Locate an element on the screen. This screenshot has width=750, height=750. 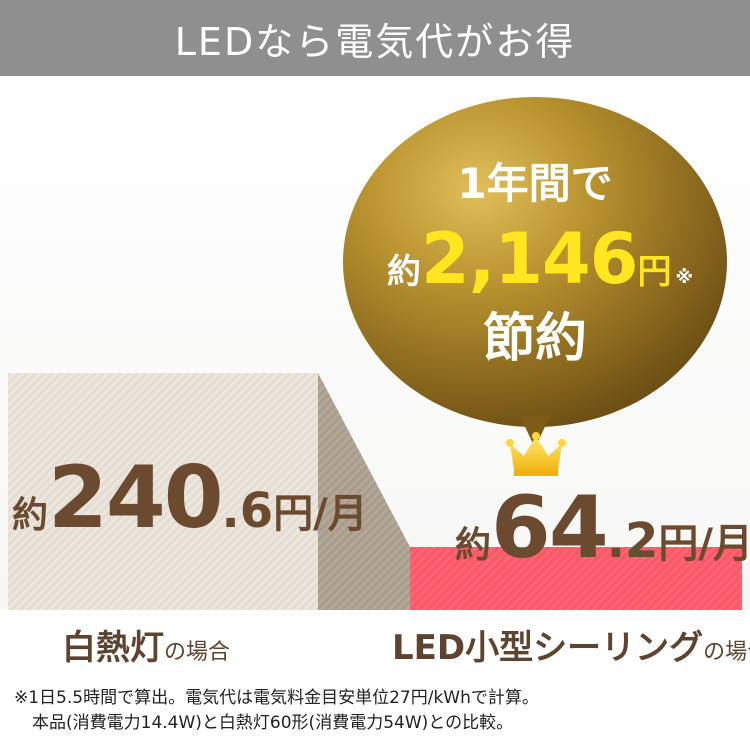
value-decimal: .2 is located at coordinates (632, 541).